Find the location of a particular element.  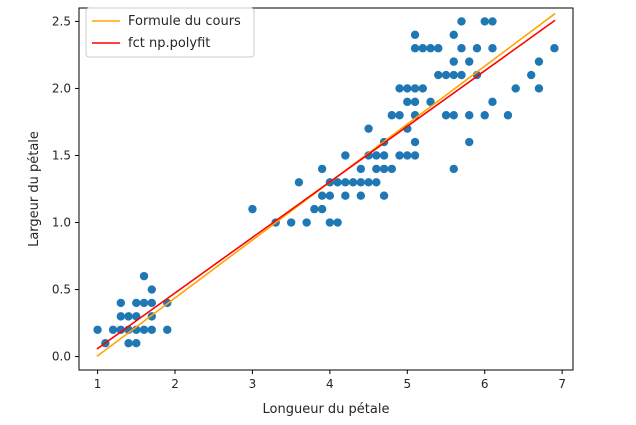

x-tick-label: 7 is located at coordinates (562, 384).